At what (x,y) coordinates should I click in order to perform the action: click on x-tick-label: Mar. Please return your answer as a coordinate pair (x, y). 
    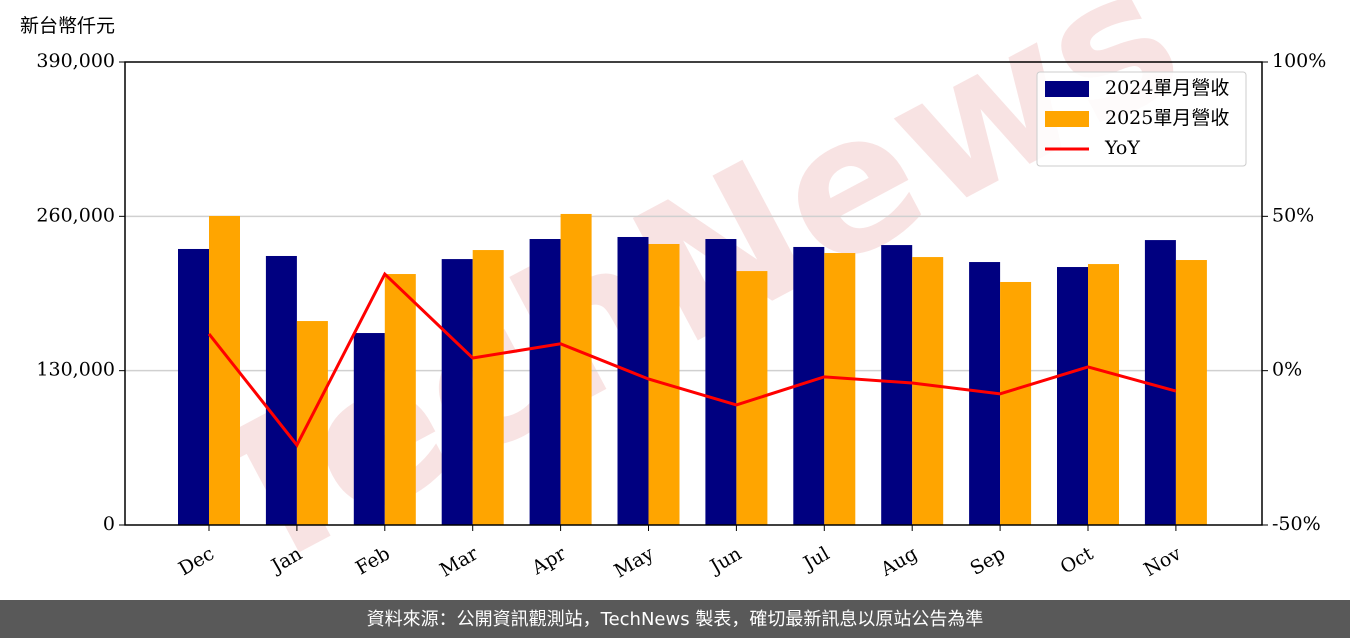
    Looking at the image, I should click on (459, 561).